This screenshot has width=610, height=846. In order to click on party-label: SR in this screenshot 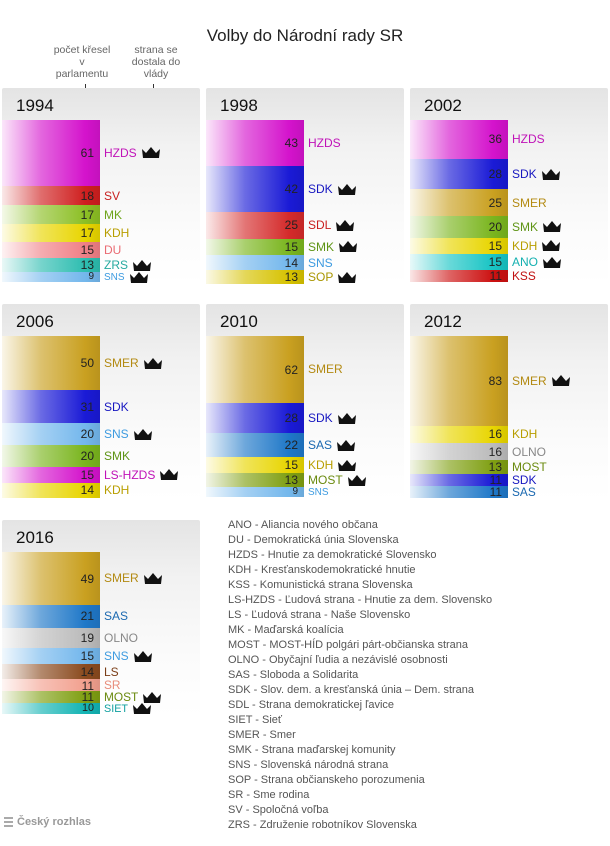, I will do `click(112, 685)`.